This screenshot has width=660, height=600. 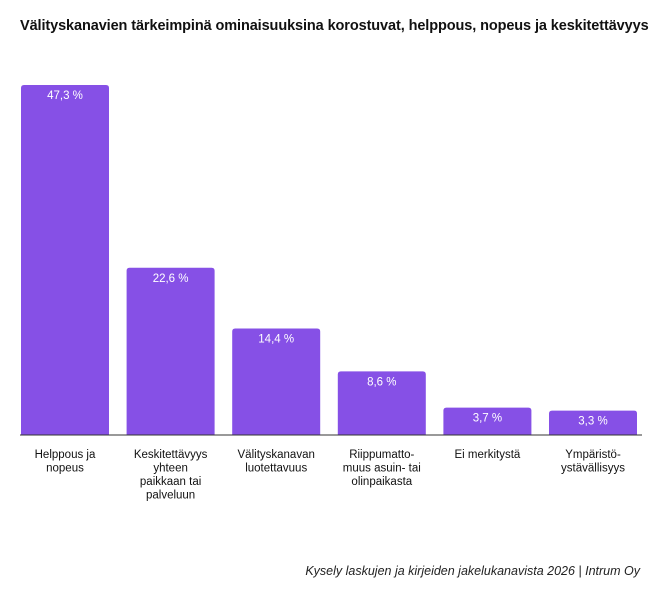 What do you see at coordinates (381, 482) in the screenshot?
I see `category-label-line: olinpaikasta` at bounding box center [381, 482].